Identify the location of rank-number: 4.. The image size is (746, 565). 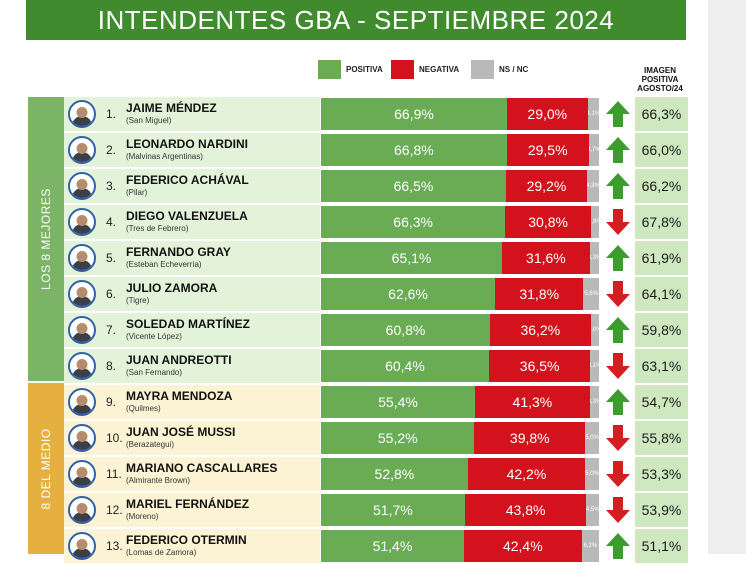
(111, 222).